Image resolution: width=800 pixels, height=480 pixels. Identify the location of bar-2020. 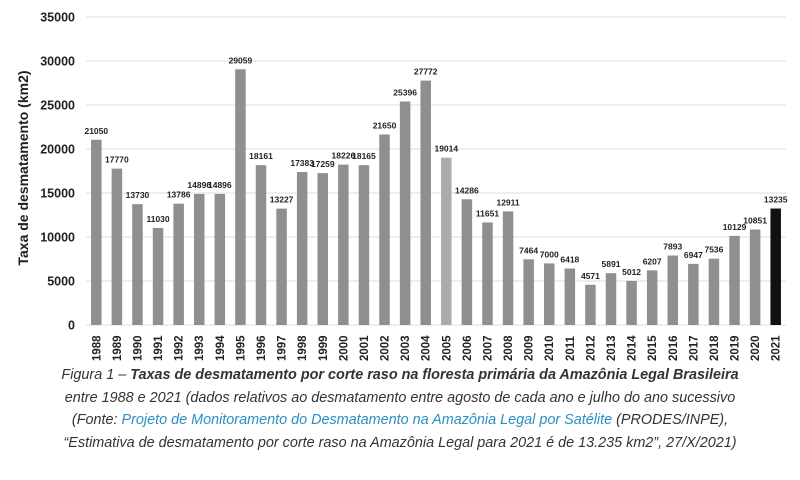
(755, 277).